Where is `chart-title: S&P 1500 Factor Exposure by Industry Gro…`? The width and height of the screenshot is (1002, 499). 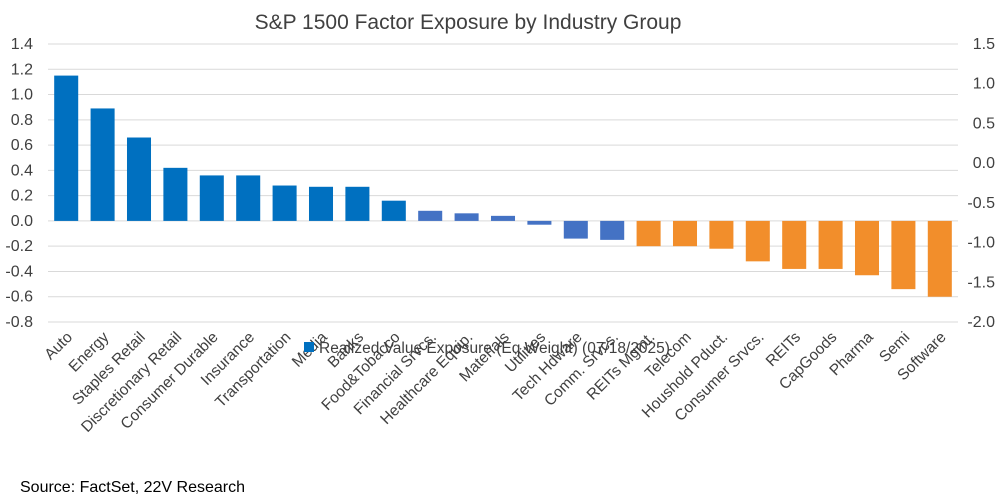 chart-title: S&P 1500 Factor Exposure by Industry Gro… is located at coordinates (468, 22).